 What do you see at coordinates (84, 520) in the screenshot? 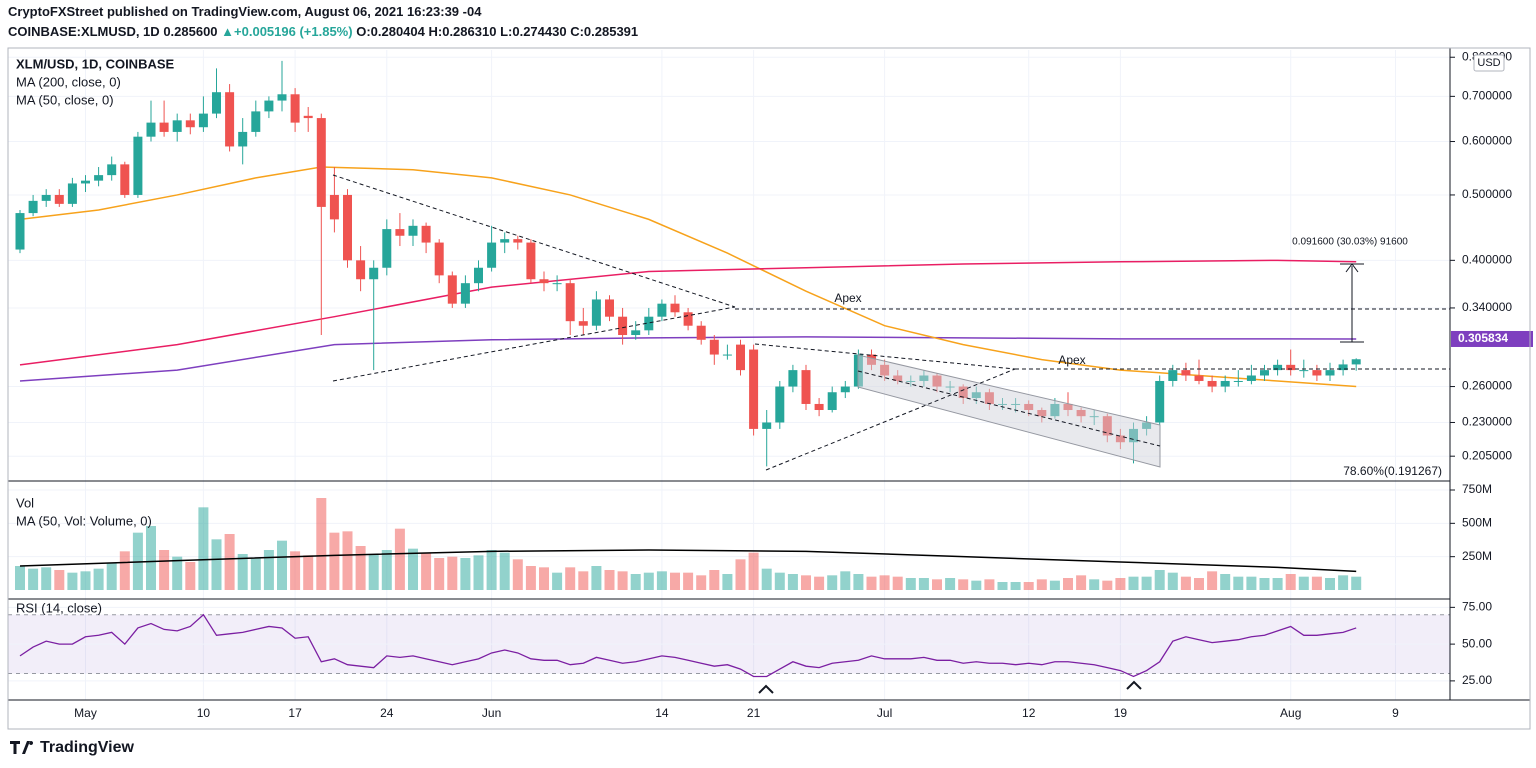
I see `legend-entry: MA (50, Vol: Volume, 0)` at bounding box center [84, 520].